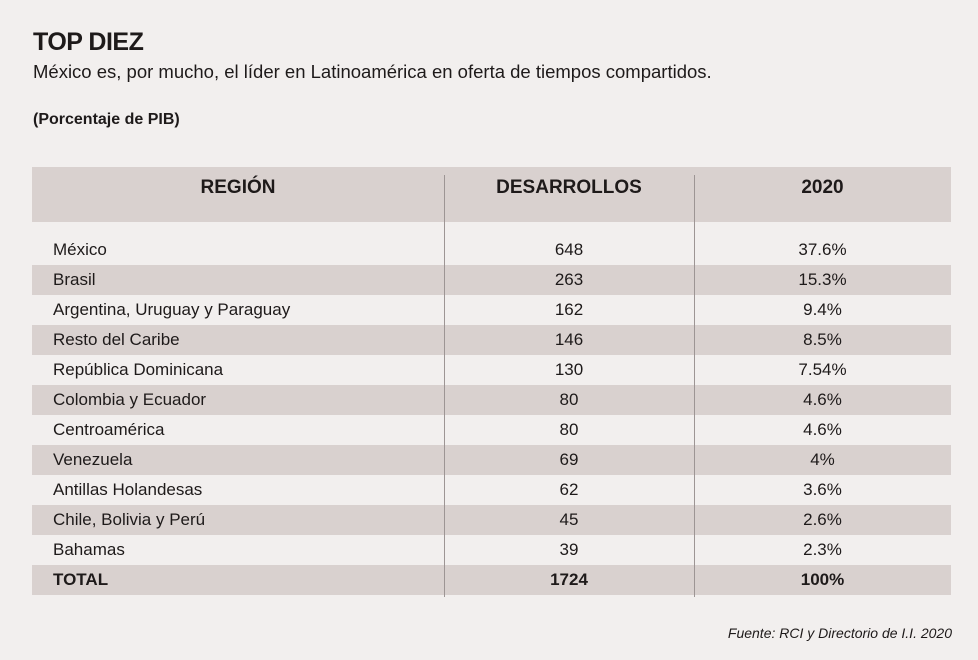 The image size is (978, 660). I want to click on cell-region: Venezuela, so click(93, 459).